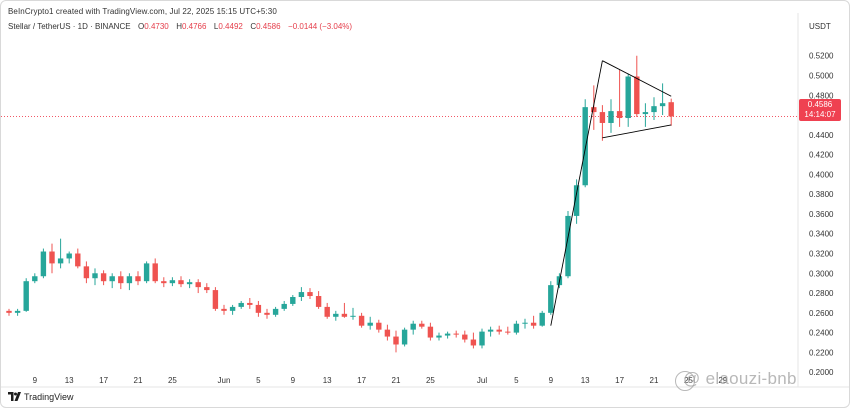 Image resolution: width=850 pixels, height=408 pixels. What do you see at coordinates (820, 104) in the screenshot?
I see `last-price-value: 0.4586` at bounding box center [820, 104].